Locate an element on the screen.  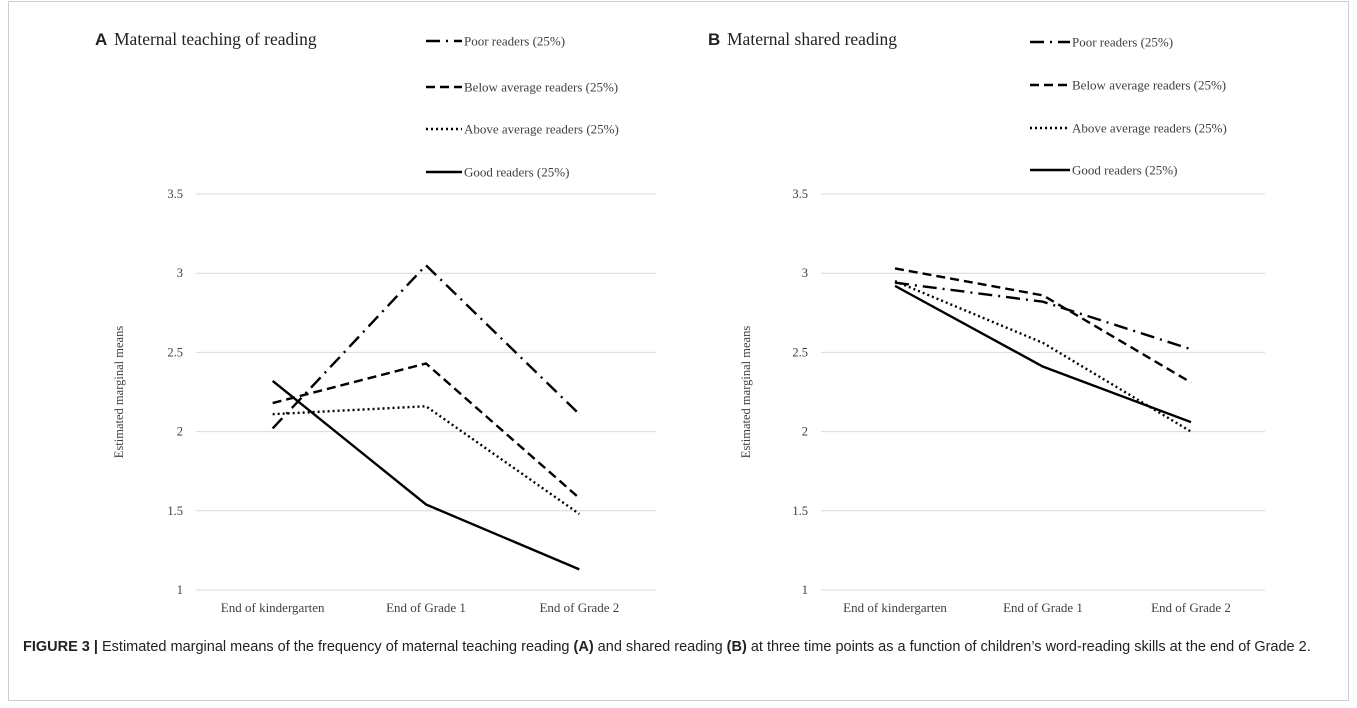
caption-ref-a: (A) is located at coordinates (583, 647).